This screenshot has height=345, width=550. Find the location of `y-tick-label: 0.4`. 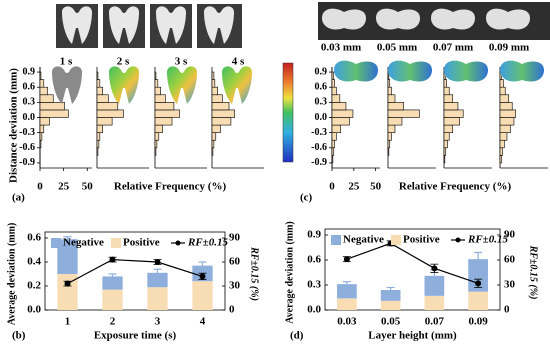

y-tick-label: 0.4 is located at coordinates (34, 262).